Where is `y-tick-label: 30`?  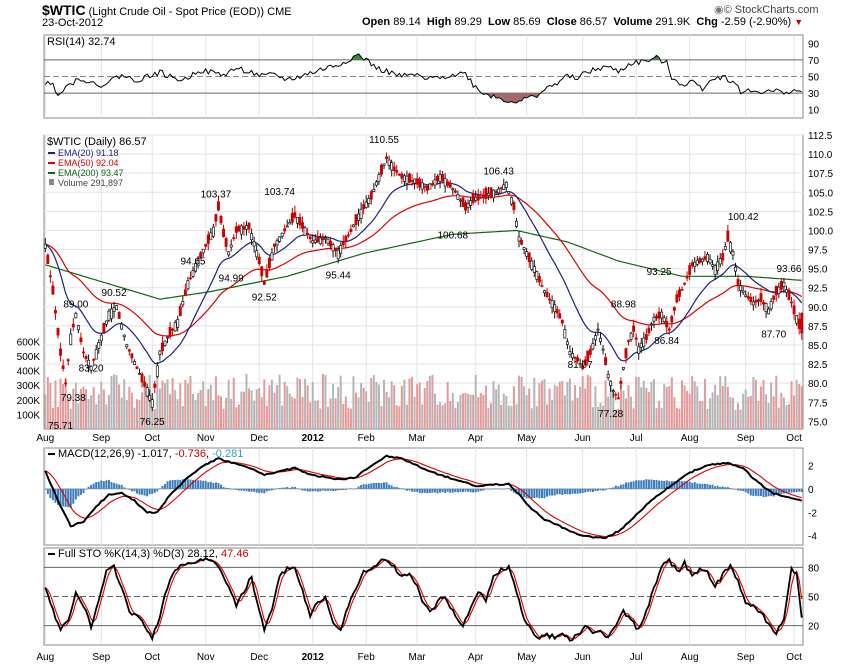 y-tick-label: 30 is located at coordinates (814, 94).